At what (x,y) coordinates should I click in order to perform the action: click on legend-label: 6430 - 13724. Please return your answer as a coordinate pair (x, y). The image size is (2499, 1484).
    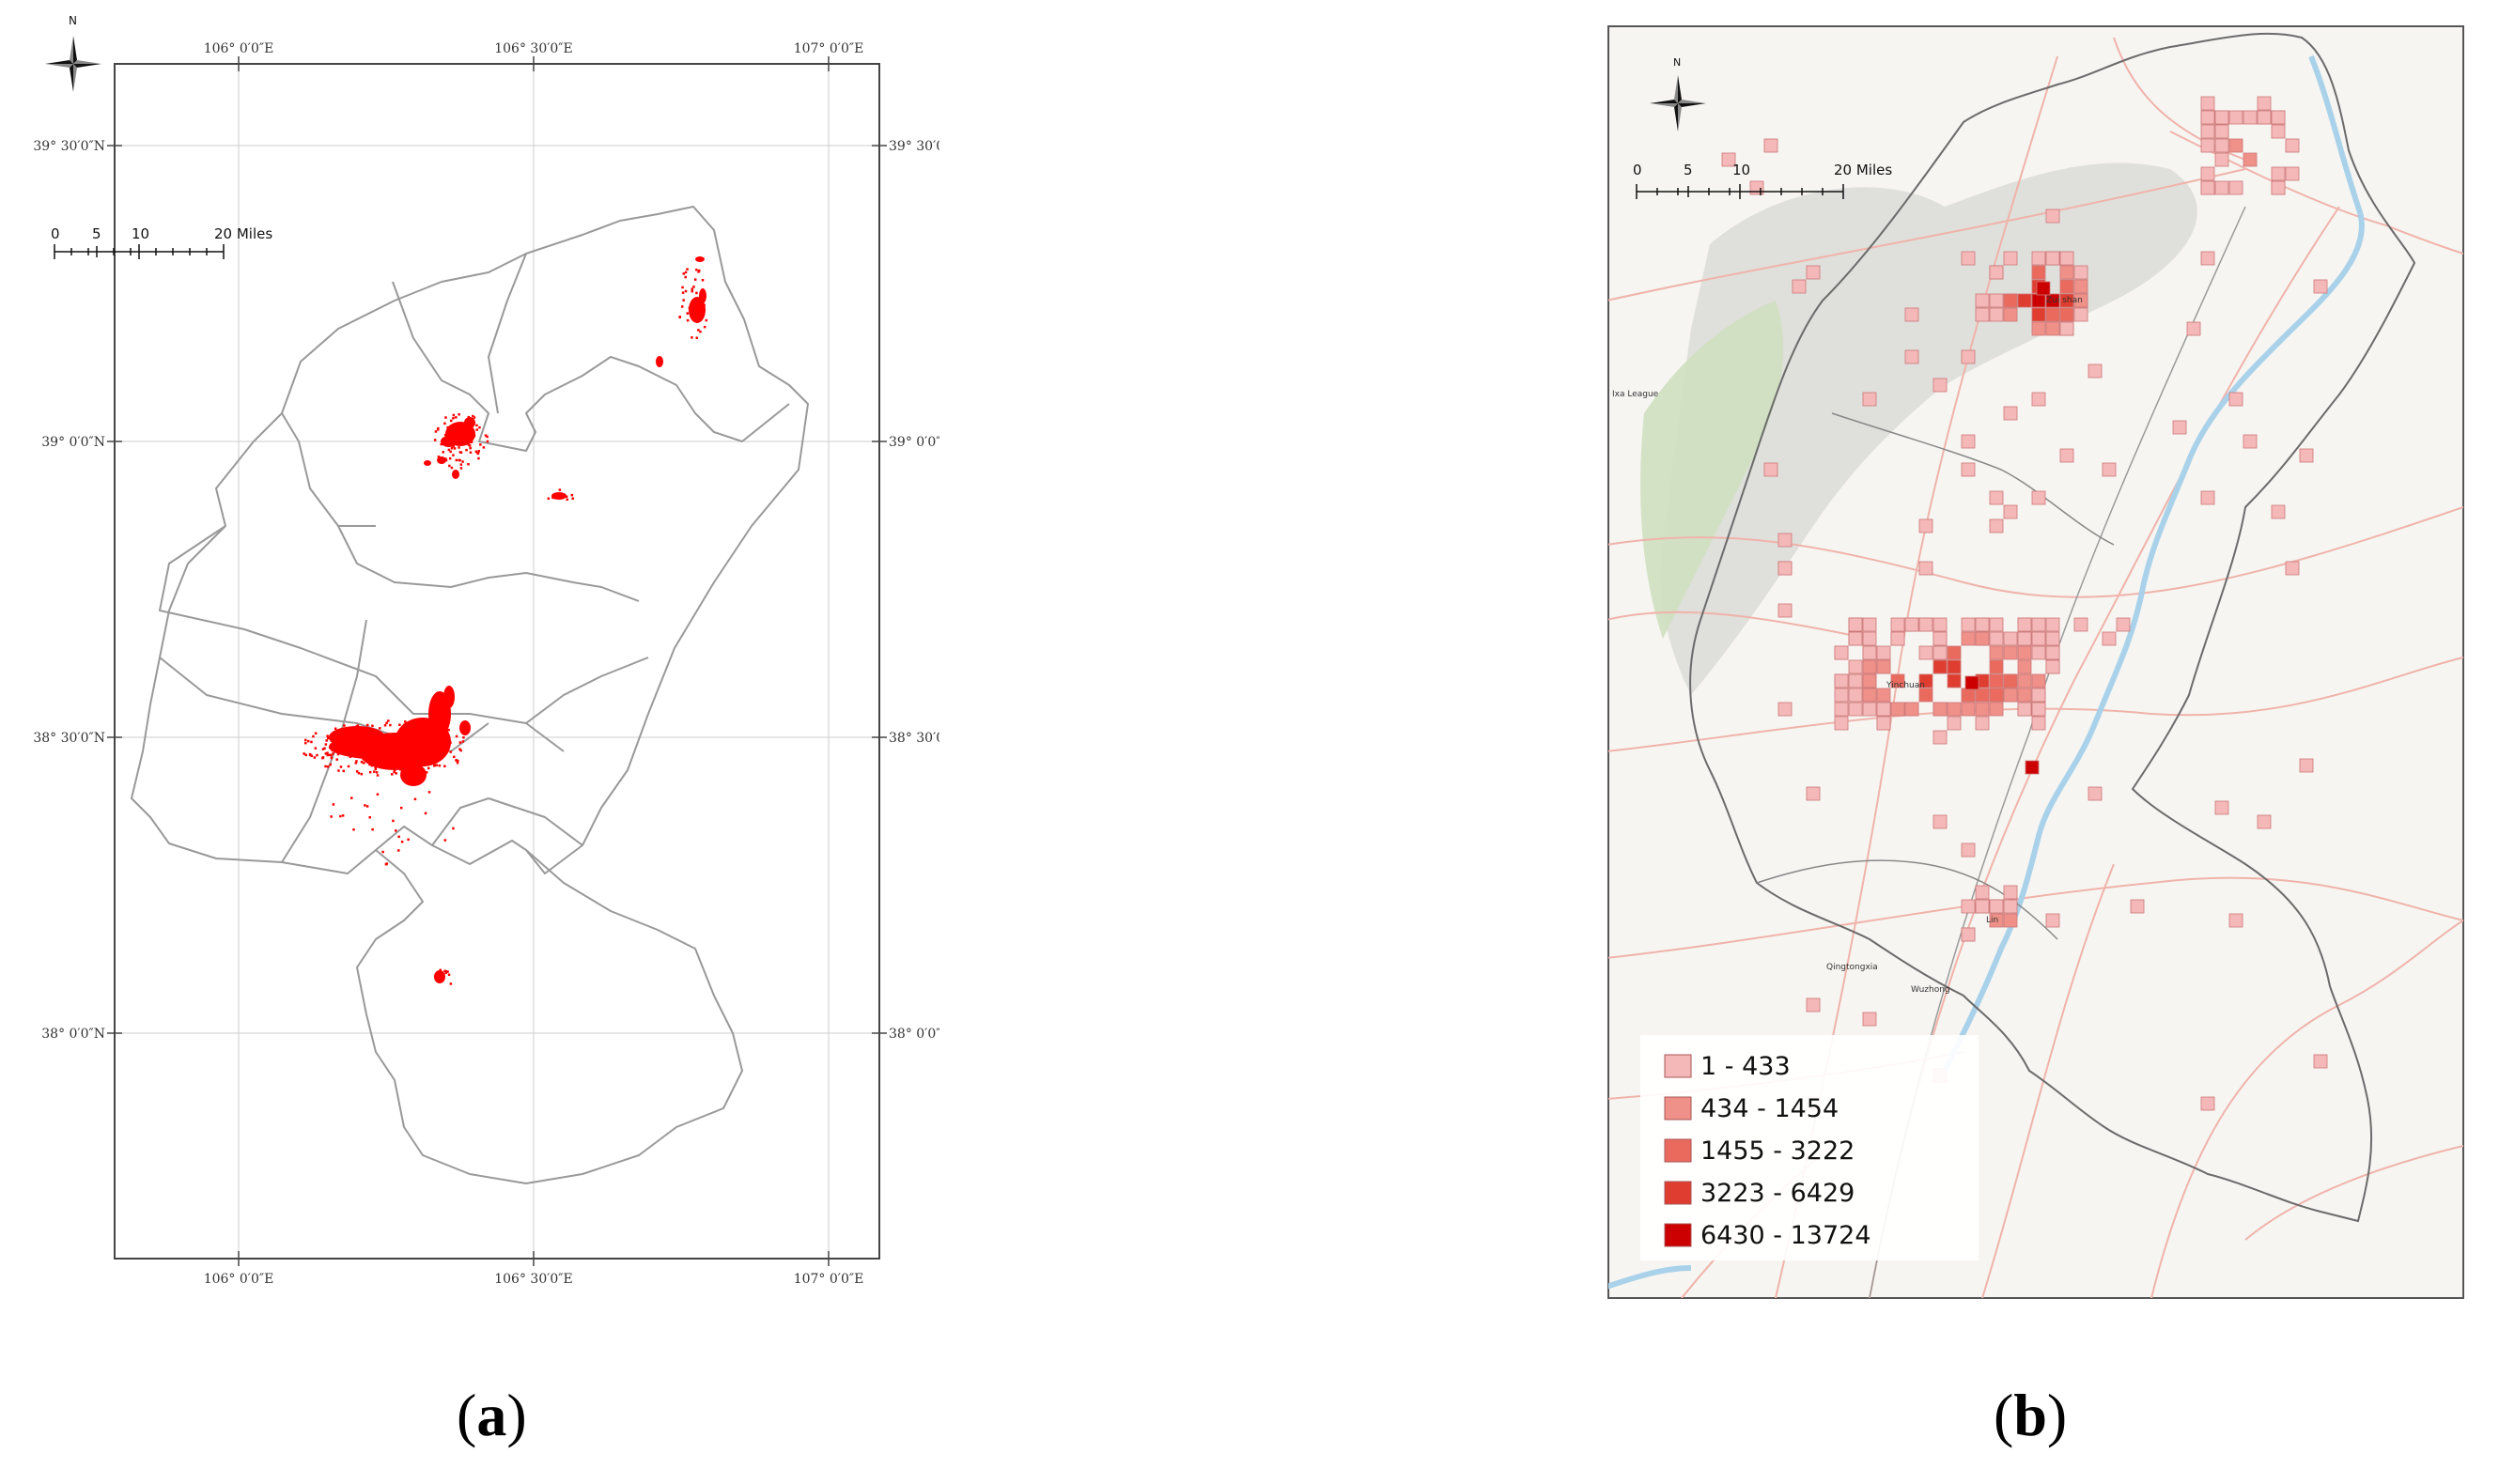
    Looking at the image, I should click on (1785, 1235).